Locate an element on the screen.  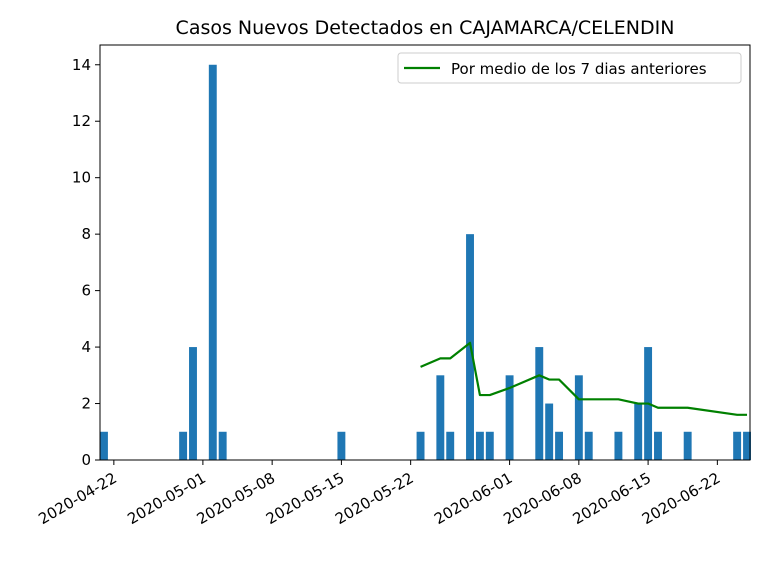
moving-average-line is located at coordinates (584, 378).